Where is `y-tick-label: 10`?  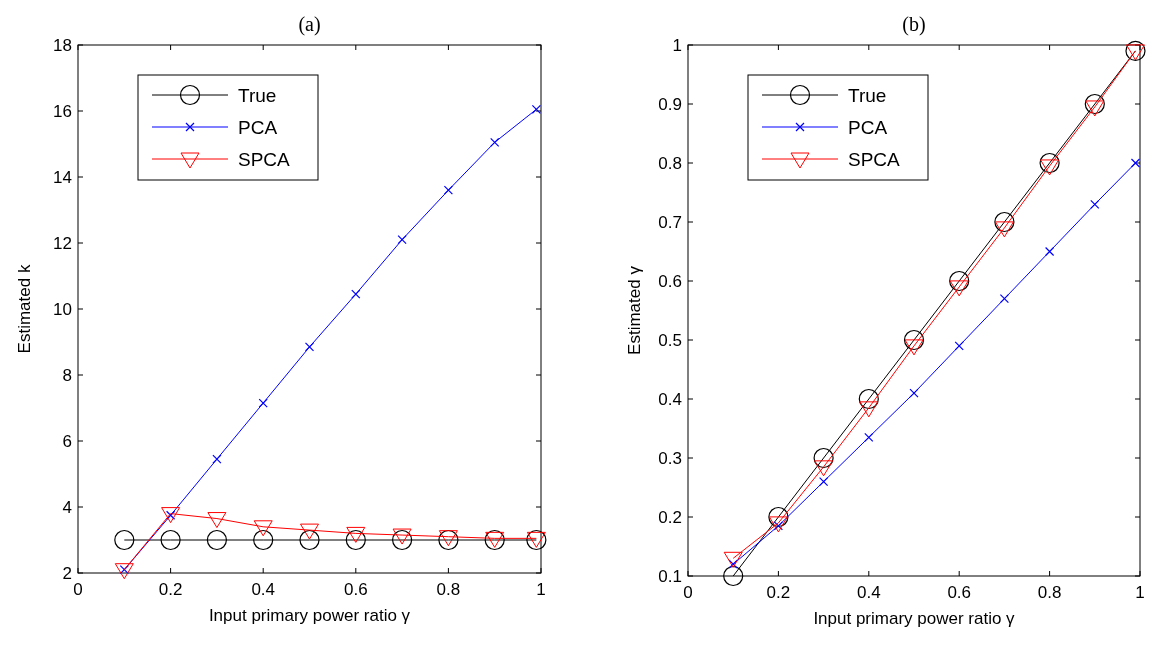 y-tick-label: 10 is located at coordinates (62, 309).